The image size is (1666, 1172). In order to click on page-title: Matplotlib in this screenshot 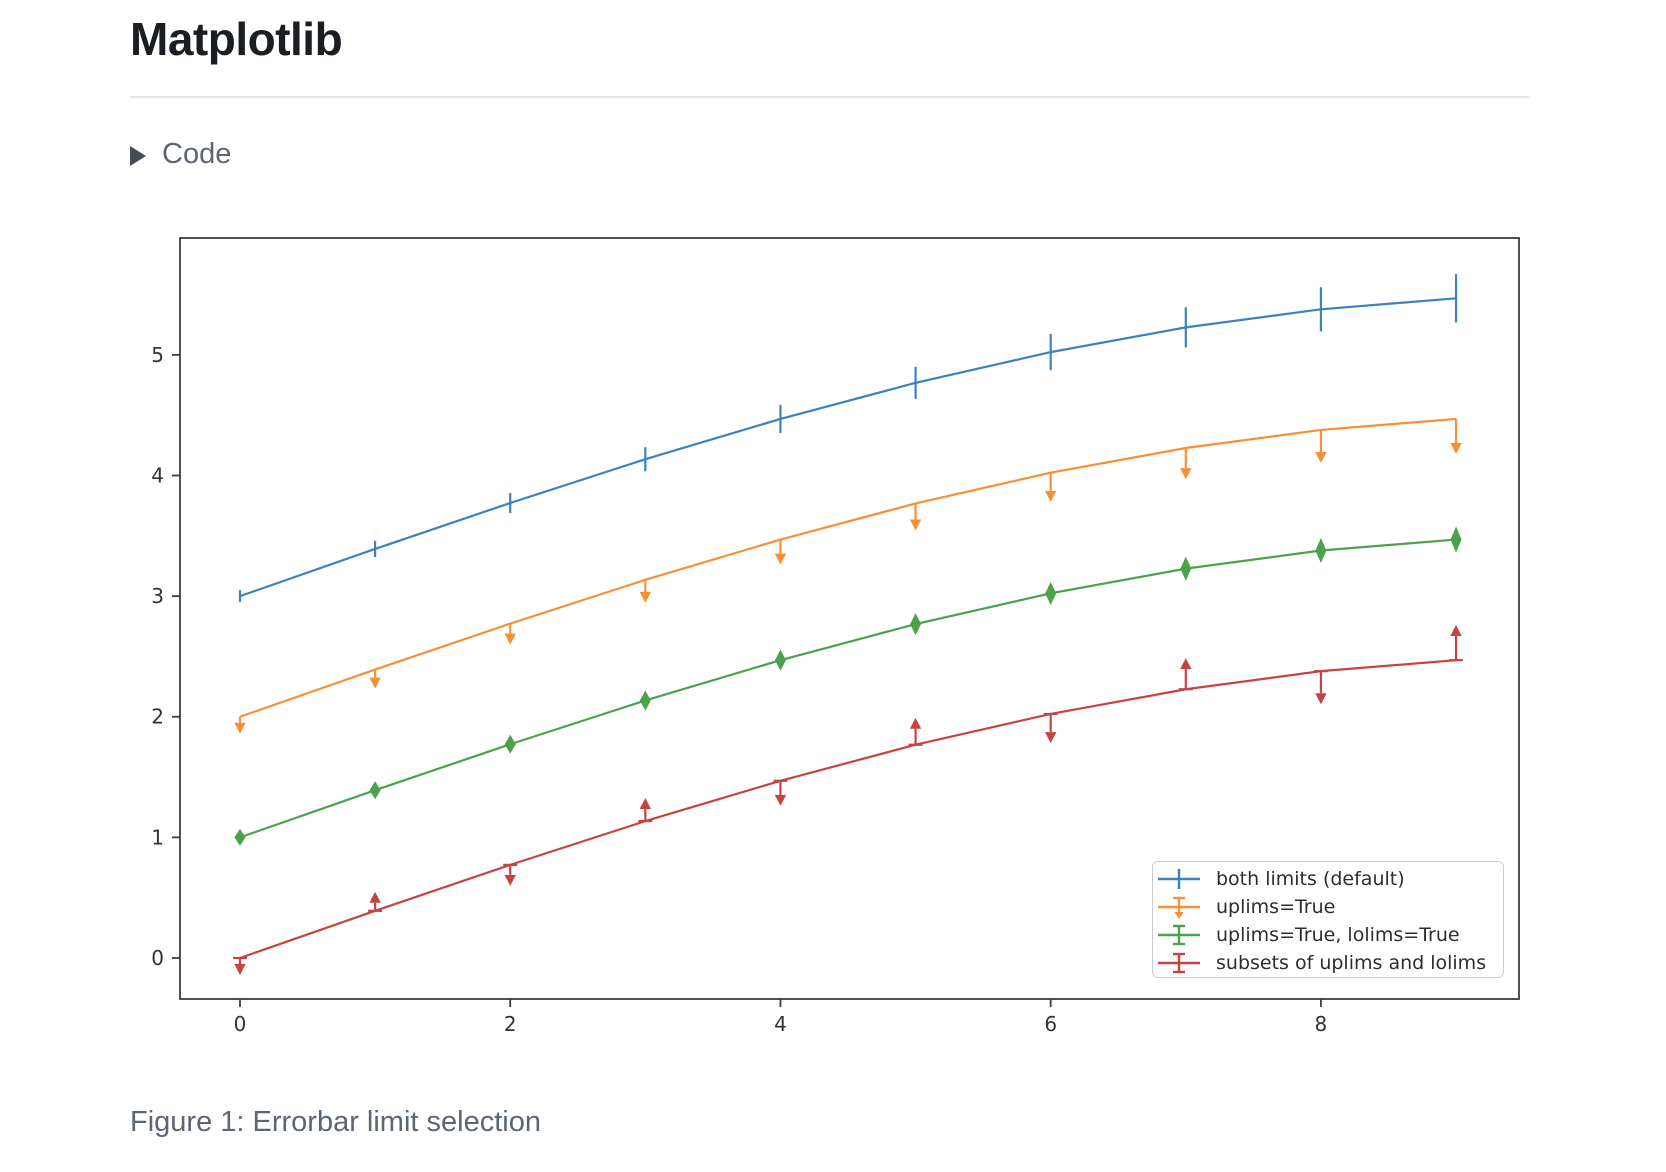, I will do `click(236, 39)`.